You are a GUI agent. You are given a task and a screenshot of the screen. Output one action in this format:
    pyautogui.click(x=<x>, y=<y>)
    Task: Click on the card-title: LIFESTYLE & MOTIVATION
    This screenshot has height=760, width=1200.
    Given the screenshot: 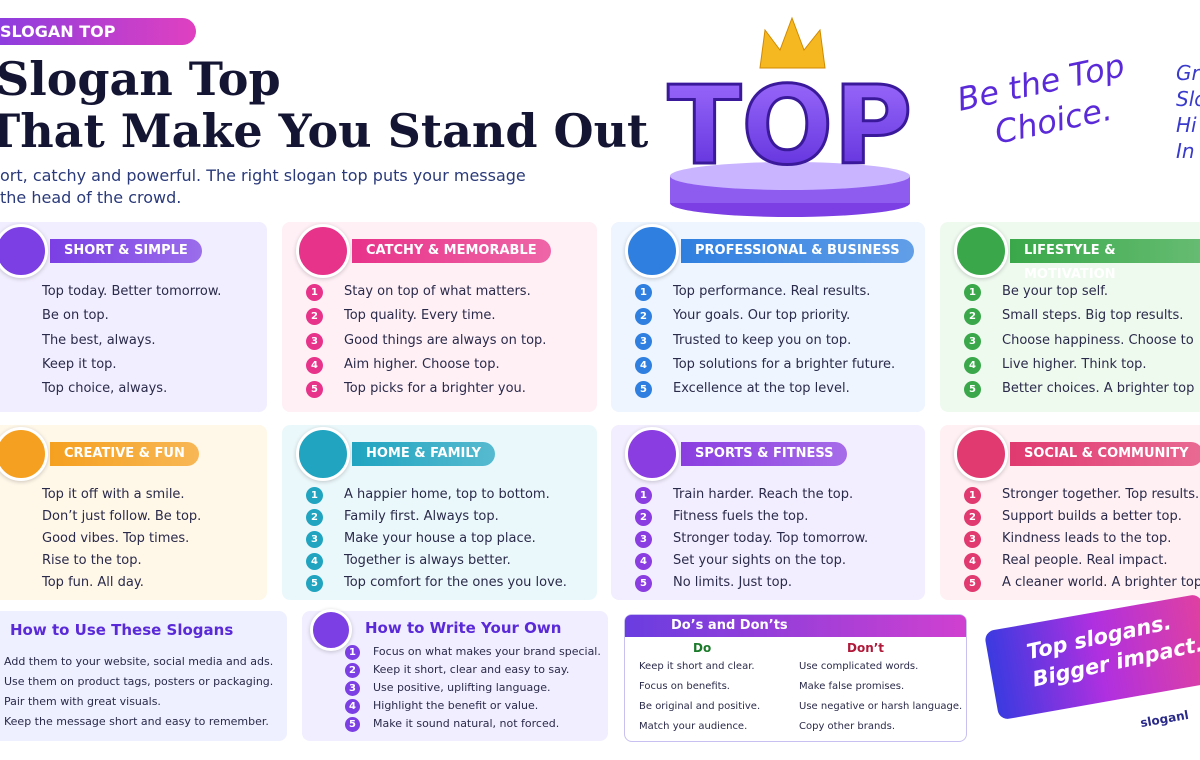 What is the action you would take?
    pyautogui.click(x=1105, y=260)
    